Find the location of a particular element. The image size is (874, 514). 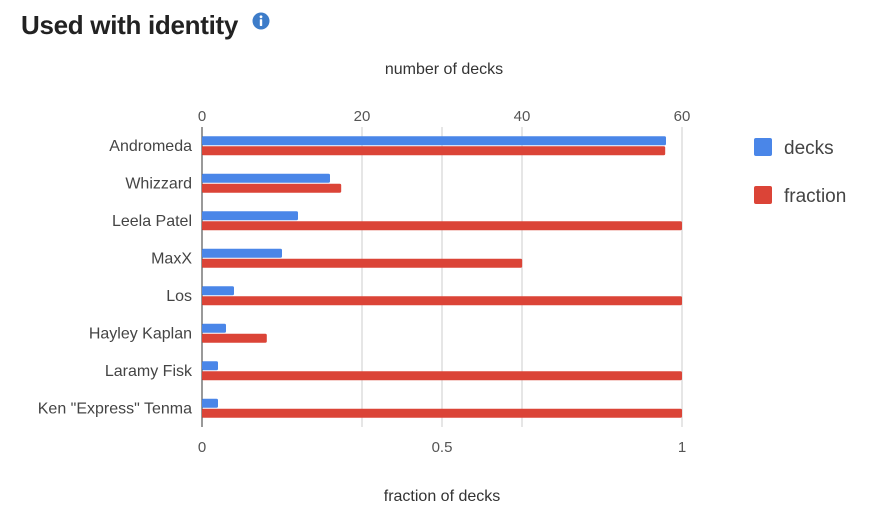

legend-label-fraction: fraction is located at coordinates (815, 196).